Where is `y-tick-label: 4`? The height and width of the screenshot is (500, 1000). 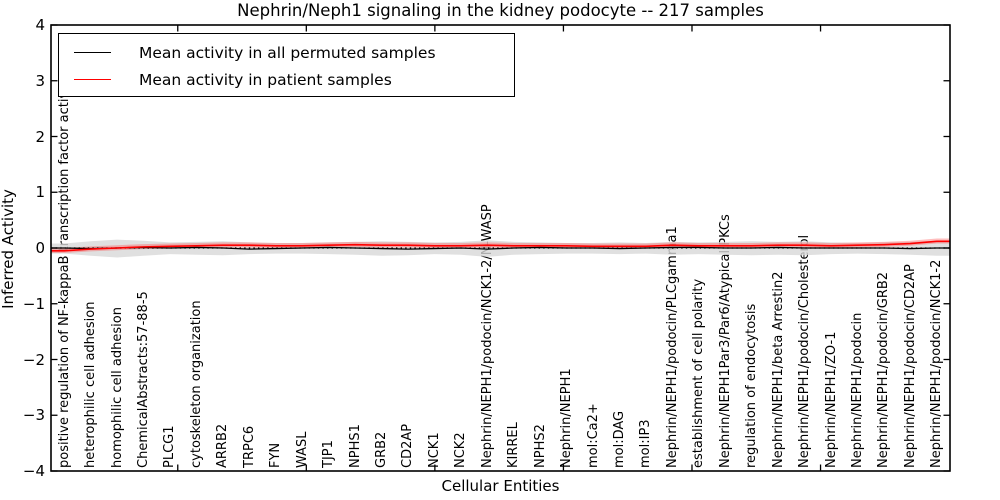
y-tick-label: 4 is located at coordinates (40, 25).